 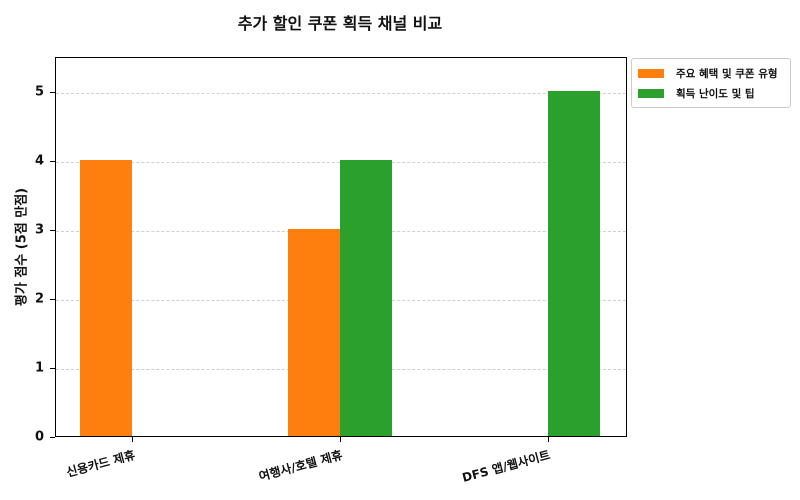 I want to click on legend-item-difficulty: 획득 난이도 및 팁, so click(x=711, y=93).